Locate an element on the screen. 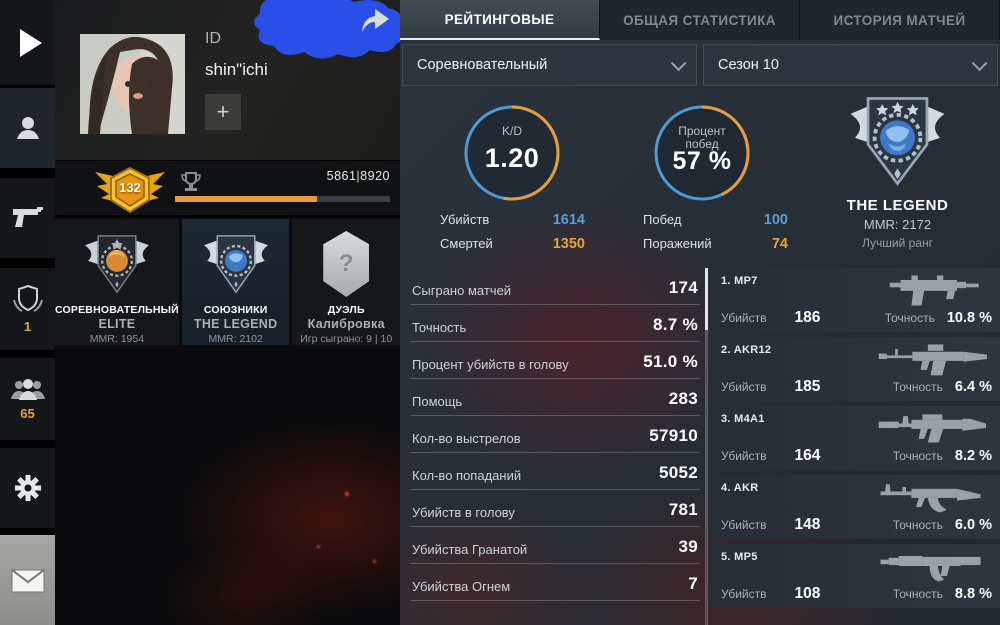  stat-label: Кол-во выстрелов is located at coordinates (466, 438).